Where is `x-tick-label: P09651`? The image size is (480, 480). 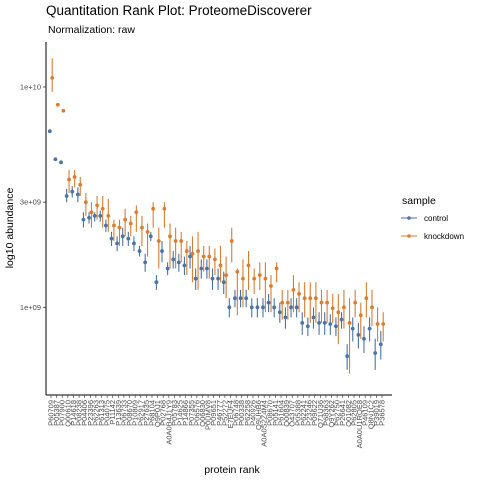
x-tick-label: P09651 is located at coordinates (213, 413).